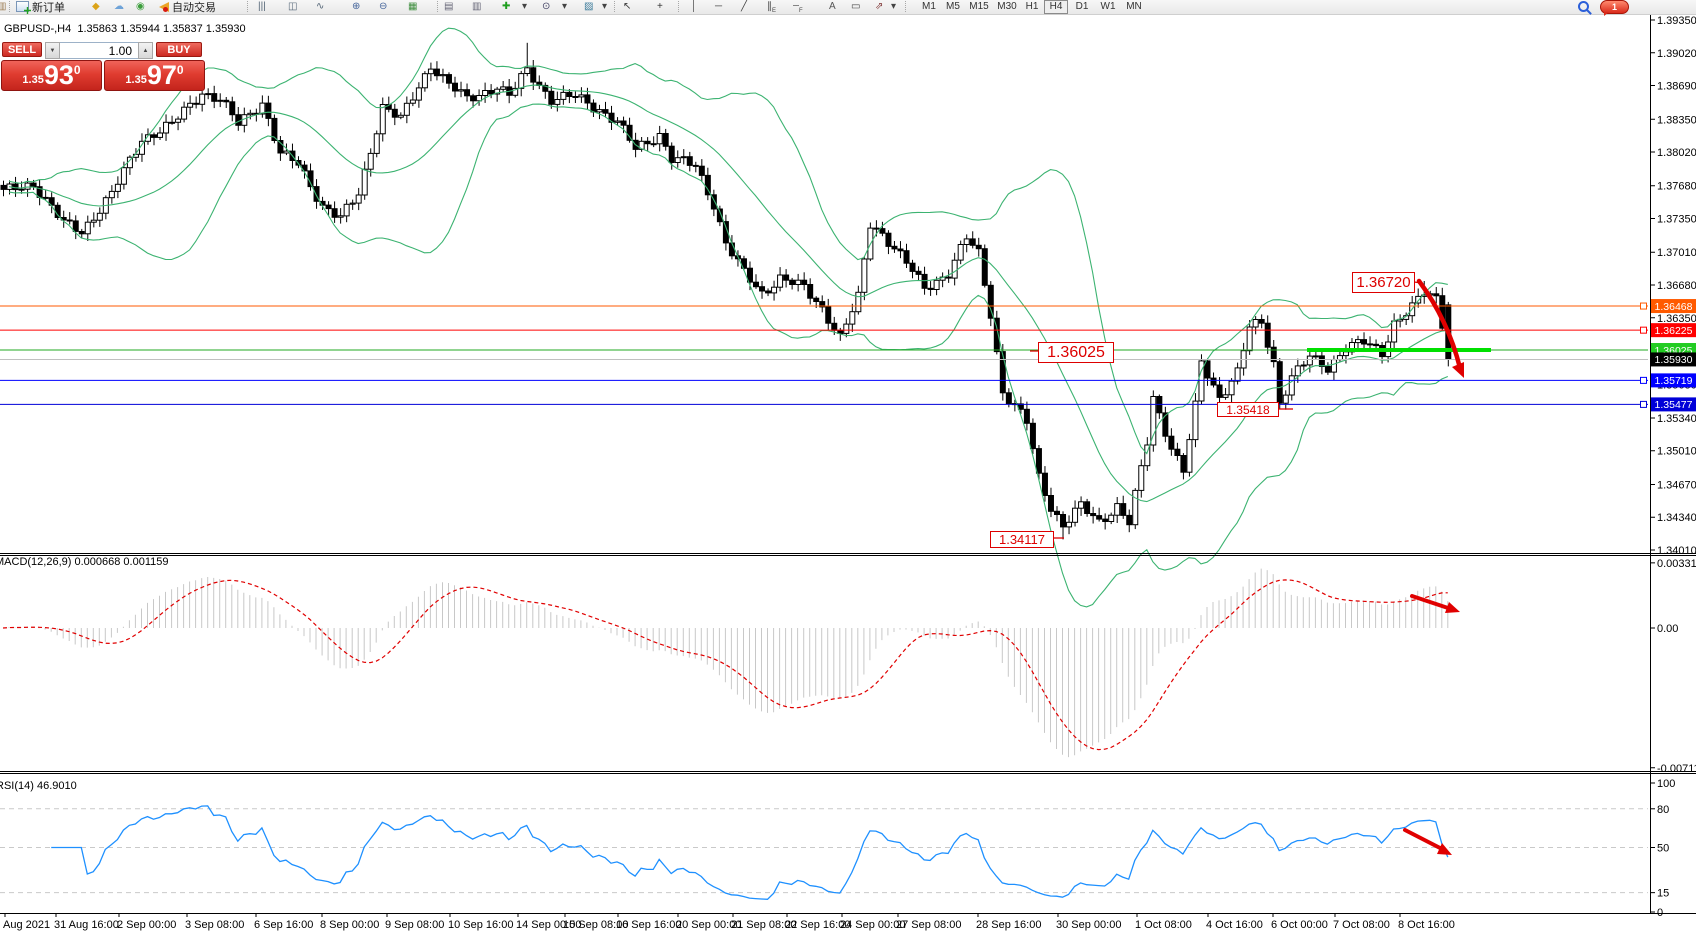  What do you see at coordinates (1088, 925) in the screenshot?
I see `svg-text: 30 Sep 00:00` at bounding box center [1088, 925].